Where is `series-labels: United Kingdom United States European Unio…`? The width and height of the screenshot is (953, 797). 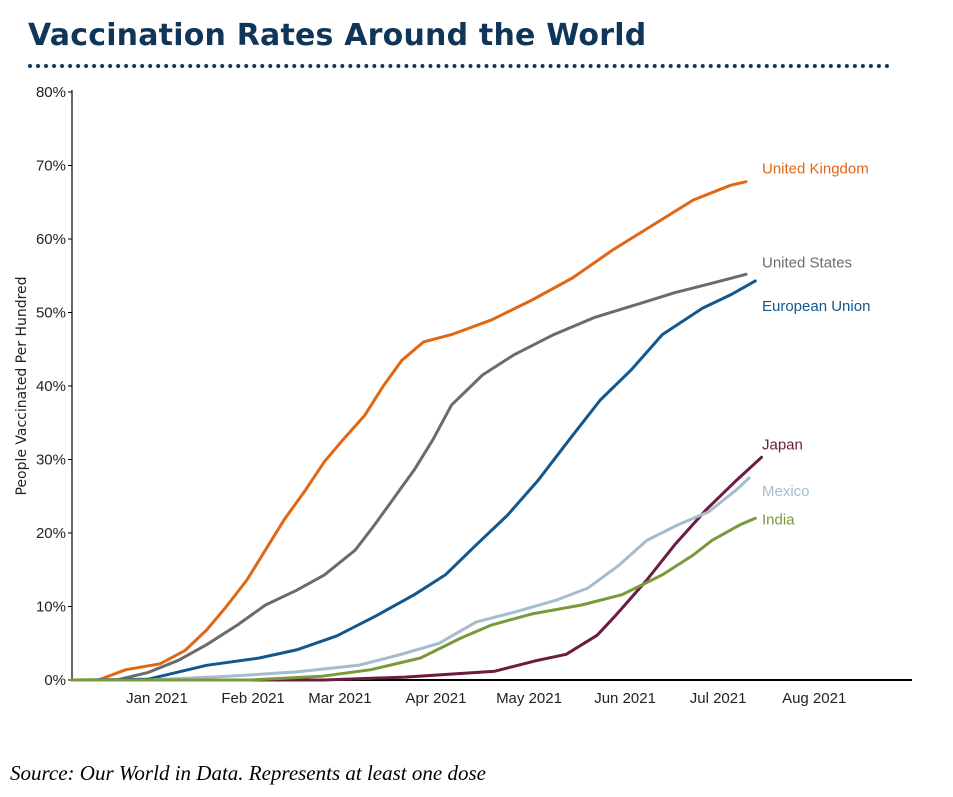
series-labels: United Kingdom United States European Unio… is located at coordinates (816, 345).